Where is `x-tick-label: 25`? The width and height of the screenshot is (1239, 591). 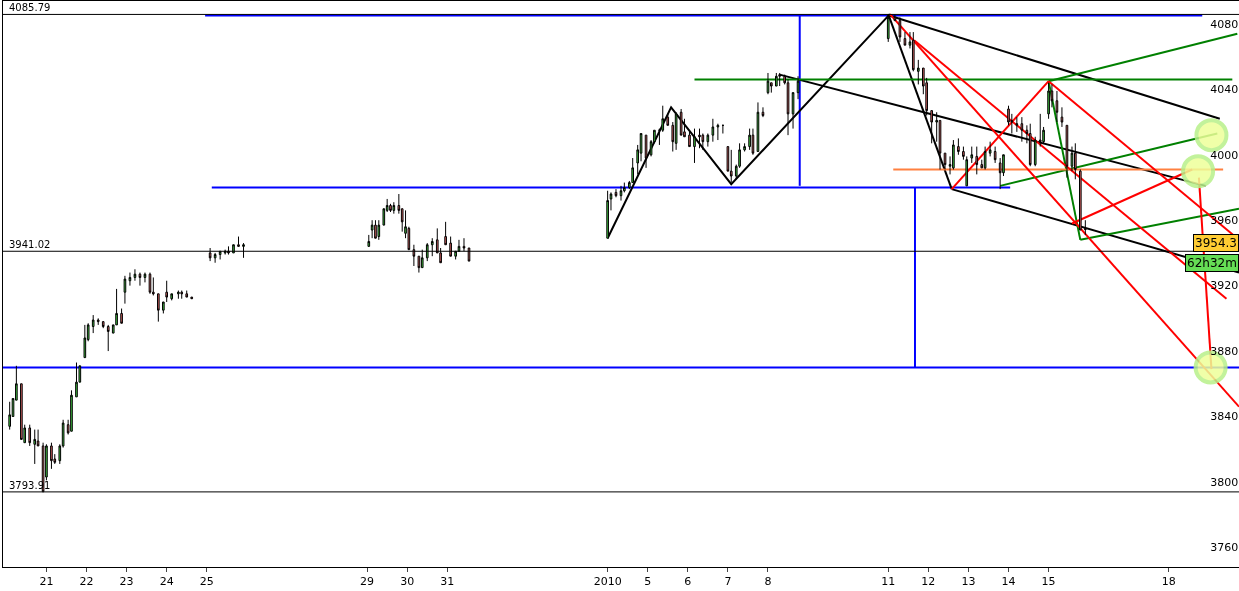
x-tick-label: 25 is located at coordinates (206, 582).